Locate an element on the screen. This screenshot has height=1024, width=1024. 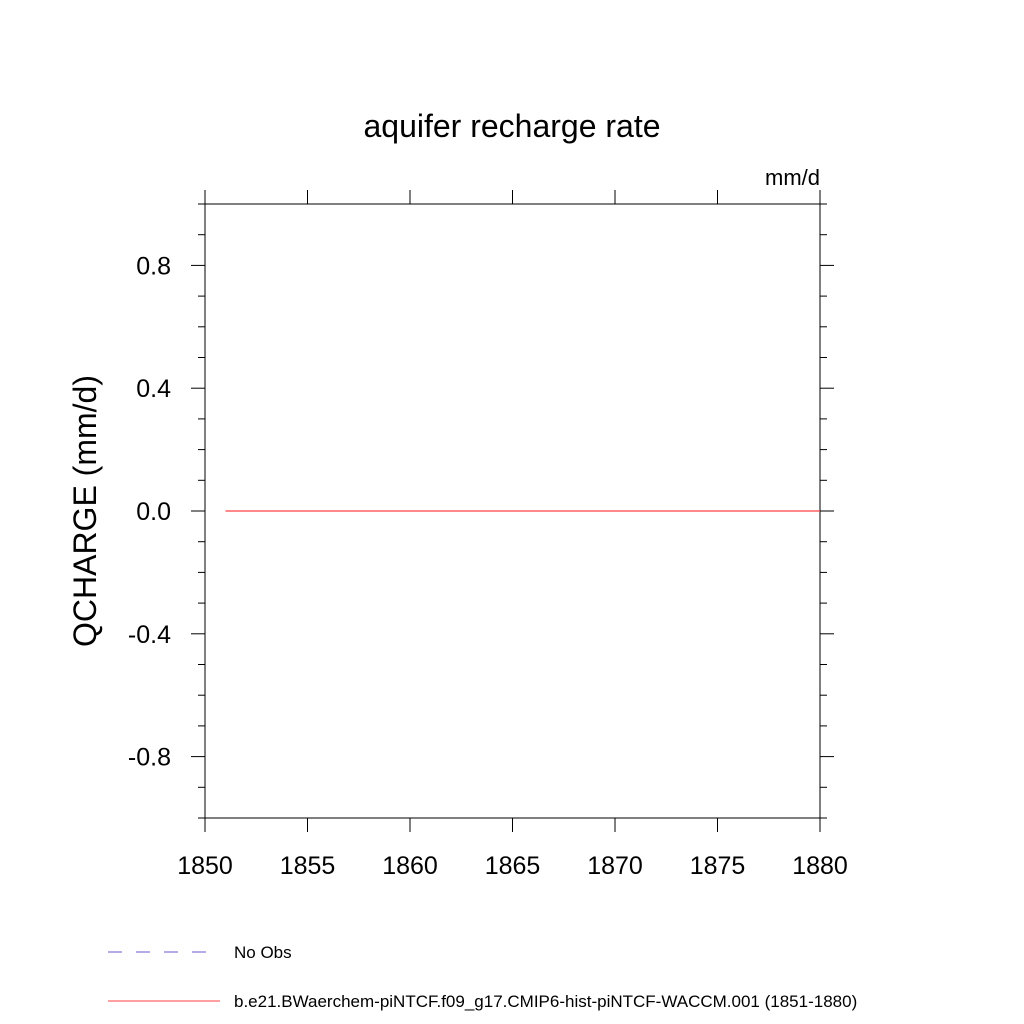
x-tick-label: 1860 is located at coordinates (410, 866).